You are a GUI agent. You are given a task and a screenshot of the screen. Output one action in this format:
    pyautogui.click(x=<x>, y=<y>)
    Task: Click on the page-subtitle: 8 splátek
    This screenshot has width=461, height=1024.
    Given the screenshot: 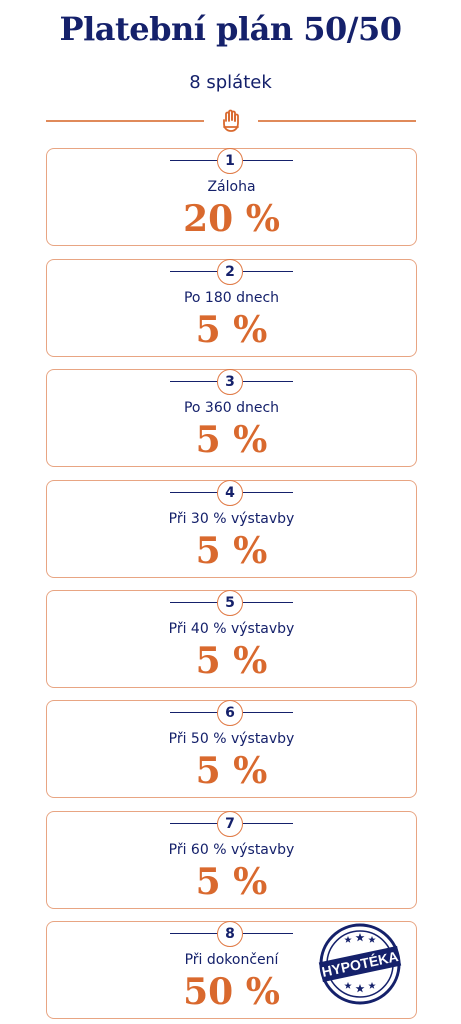 What is the action you would take?
    pyautogui.click(x=230, y=82)
    